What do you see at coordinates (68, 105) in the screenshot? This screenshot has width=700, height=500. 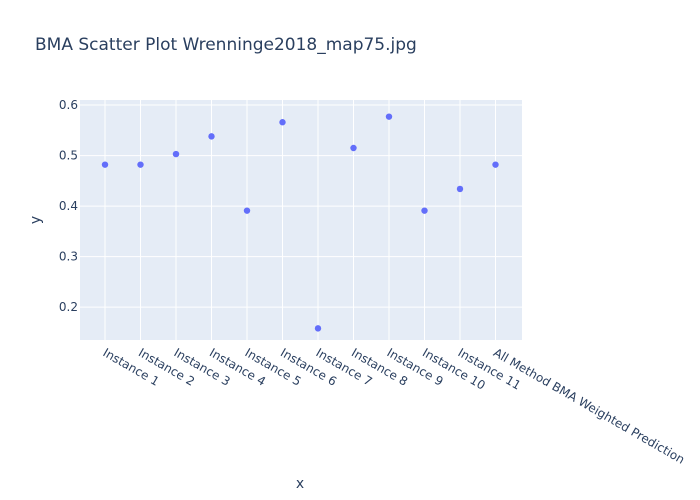 I see `y-tick-label: 0.6` at bounding box center [68, 105].